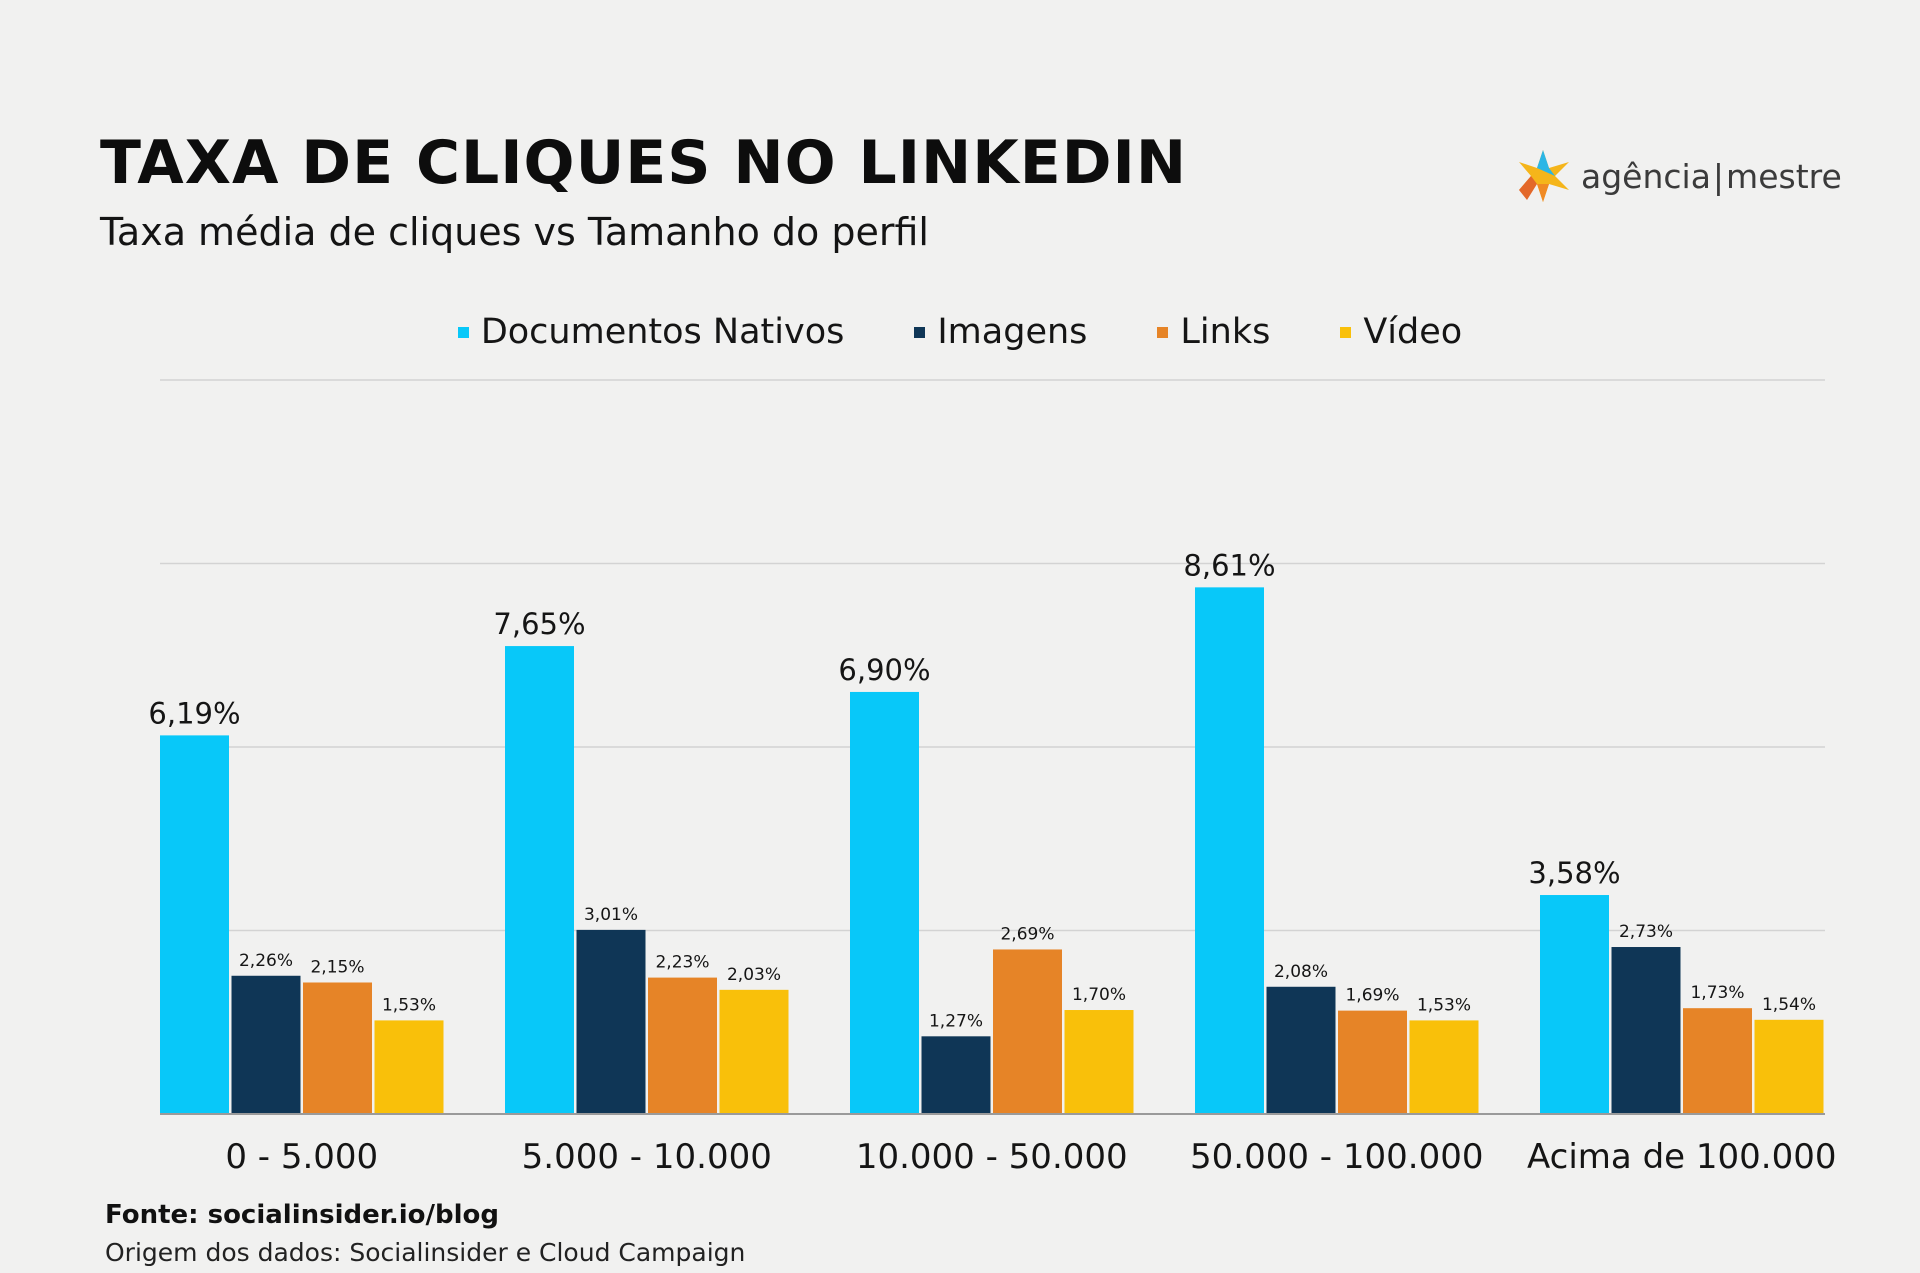  Describe the element at coordinates (611, 915) in the screenshot. I see `data-label: 3,01%` at that location.